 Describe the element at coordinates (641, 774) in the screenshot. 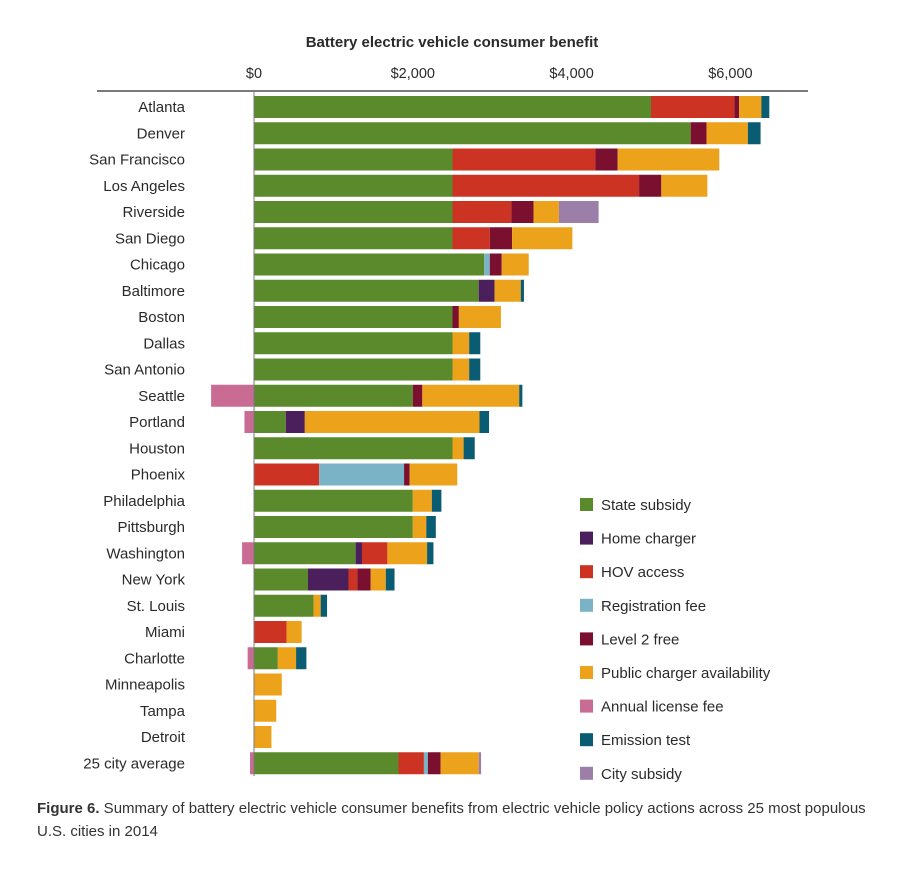

I see `legend-label: City subsidy` at that location.